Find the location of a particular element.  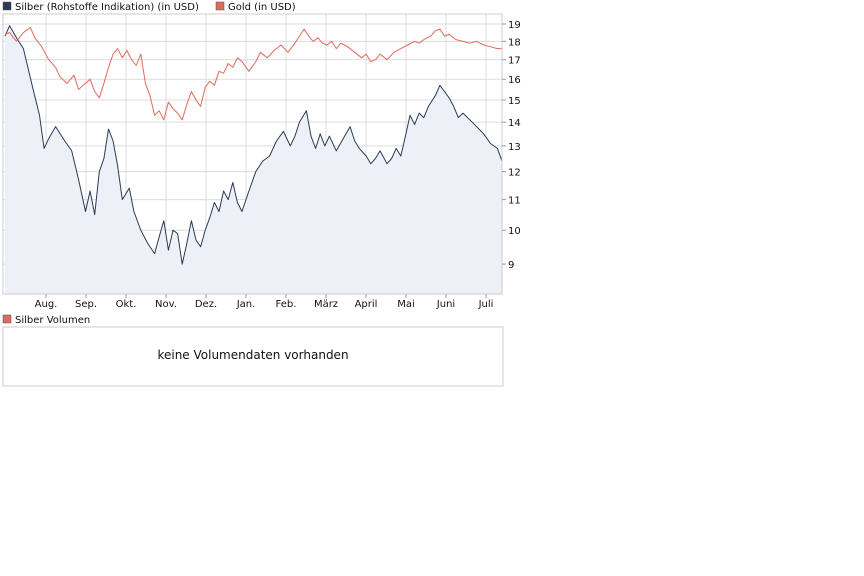

x-tick-label: Juni is located at coordinates (445, 304).